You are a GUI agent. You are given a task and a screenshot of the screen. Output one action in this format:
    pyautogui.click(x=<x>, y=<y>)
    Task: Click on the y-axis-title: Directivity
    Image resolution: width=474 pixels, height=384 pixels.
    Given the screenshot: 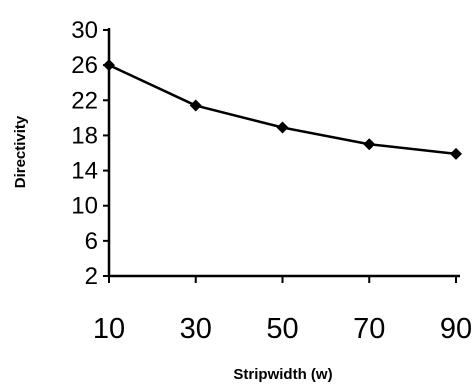 What is the action you would take?
    pyautogui.click(x=20, y=151)
    